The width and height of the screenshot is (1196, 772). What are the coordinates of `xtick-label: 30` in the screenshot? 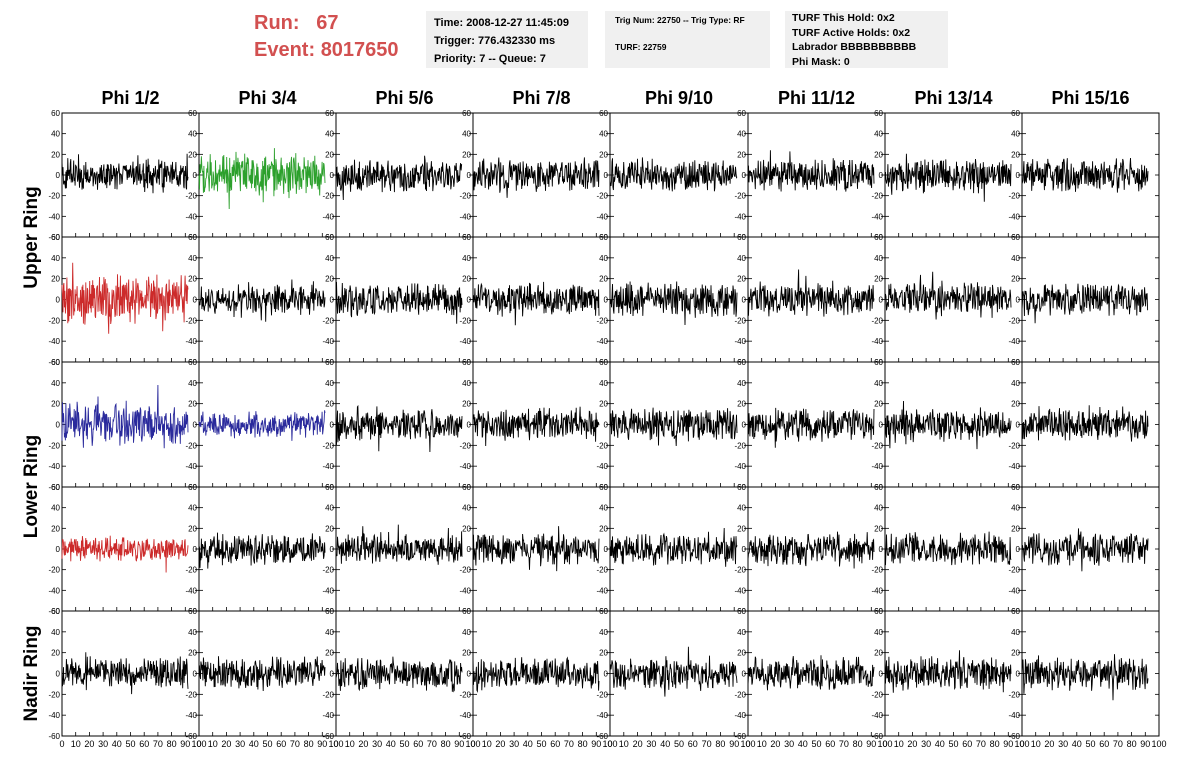 It's located at (926, 744).